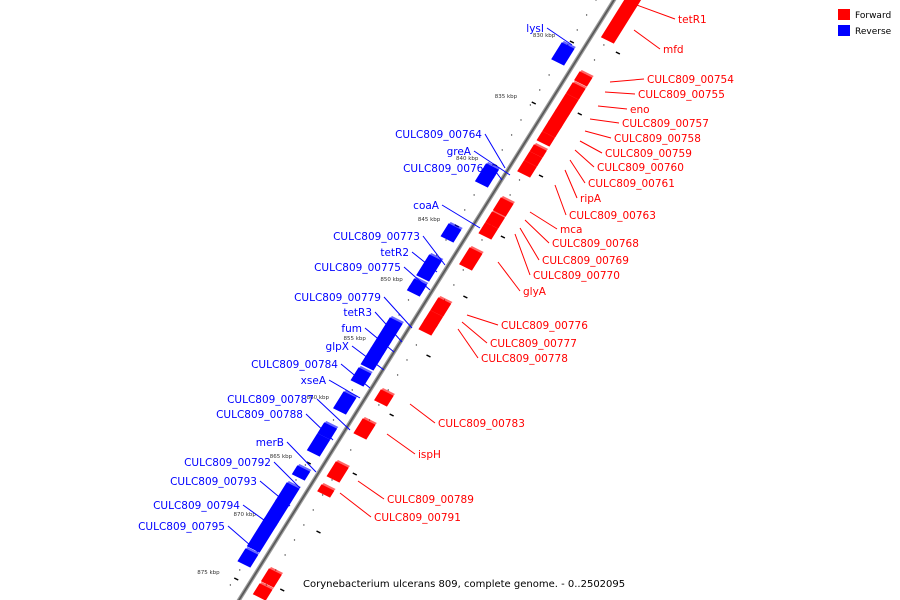  Describe the element at coordinates (196, 506) in the screenshot. I see `svg-text: CULC809_00794` at that location.